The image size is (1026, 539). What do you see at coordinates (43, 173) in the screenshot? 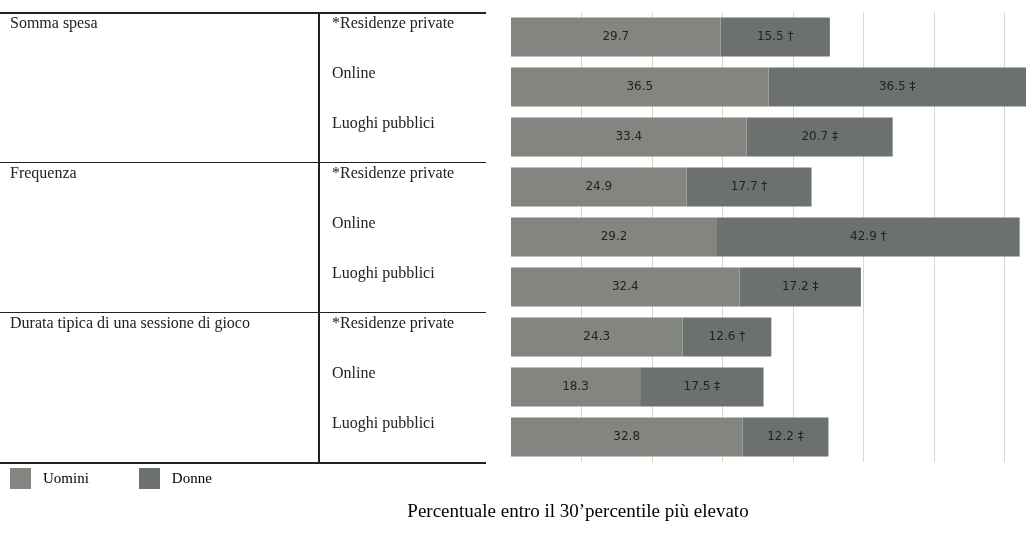
I see `text: Frequenza` at bounding box center [43, 173].